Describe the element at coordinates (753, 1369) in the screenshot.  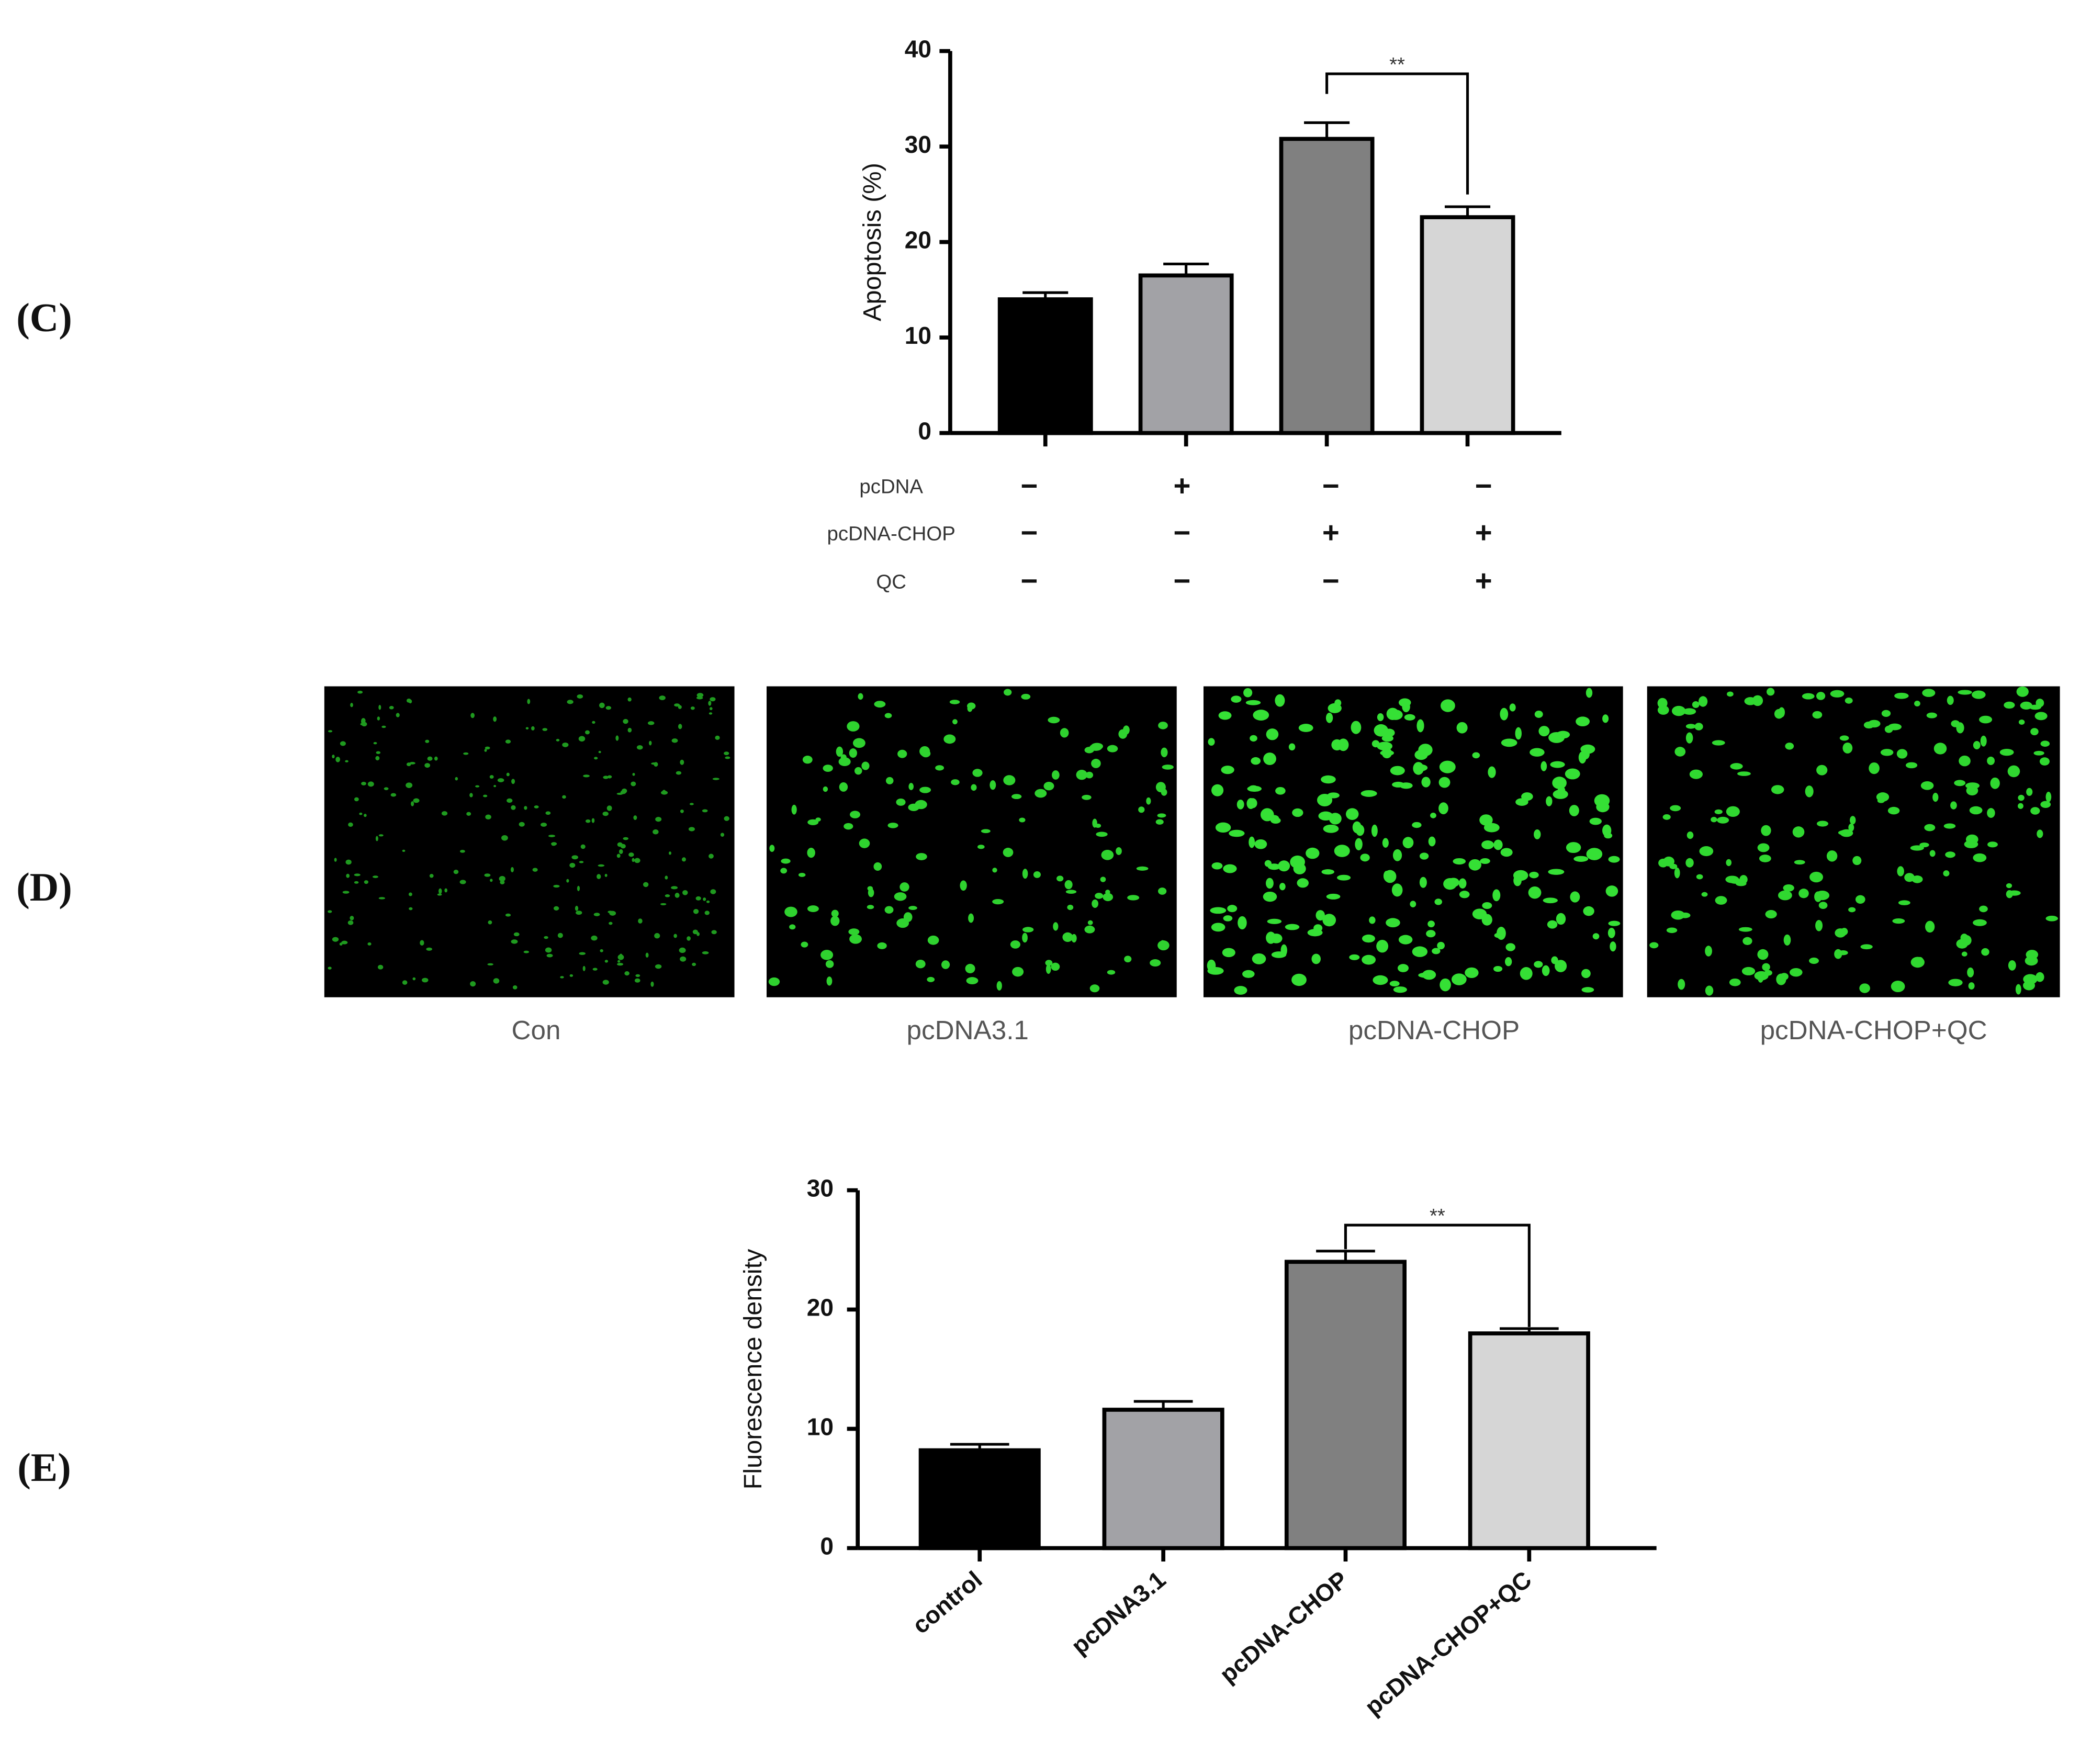
I see `y-axis-label: Fluorescence density` at that location.